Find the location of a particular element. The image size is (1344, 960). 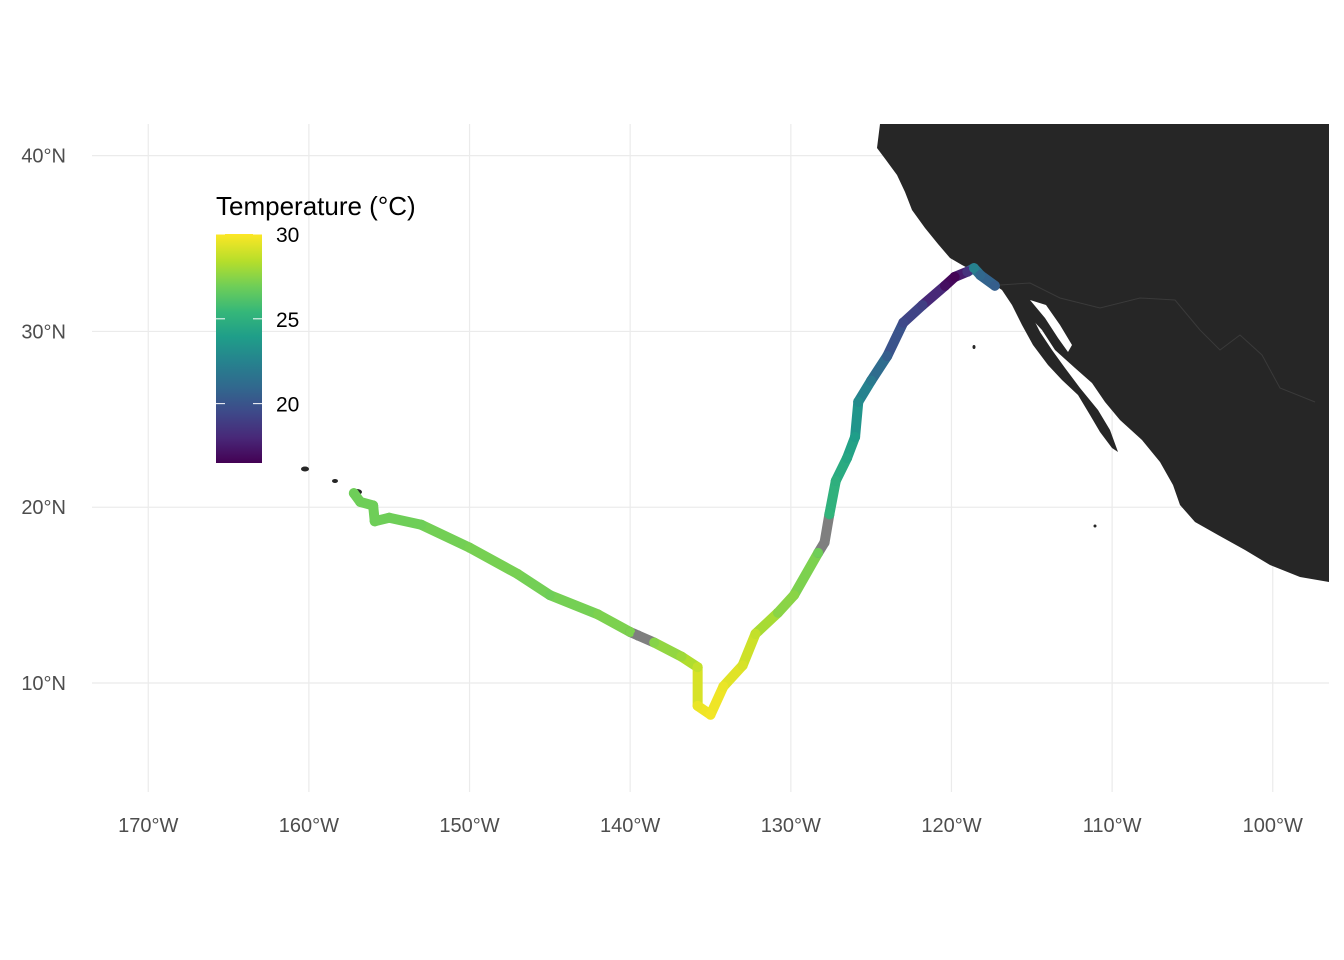

temperature-legend: Temperature (°C) 30 25 20 is located at coordinates (316, 327).